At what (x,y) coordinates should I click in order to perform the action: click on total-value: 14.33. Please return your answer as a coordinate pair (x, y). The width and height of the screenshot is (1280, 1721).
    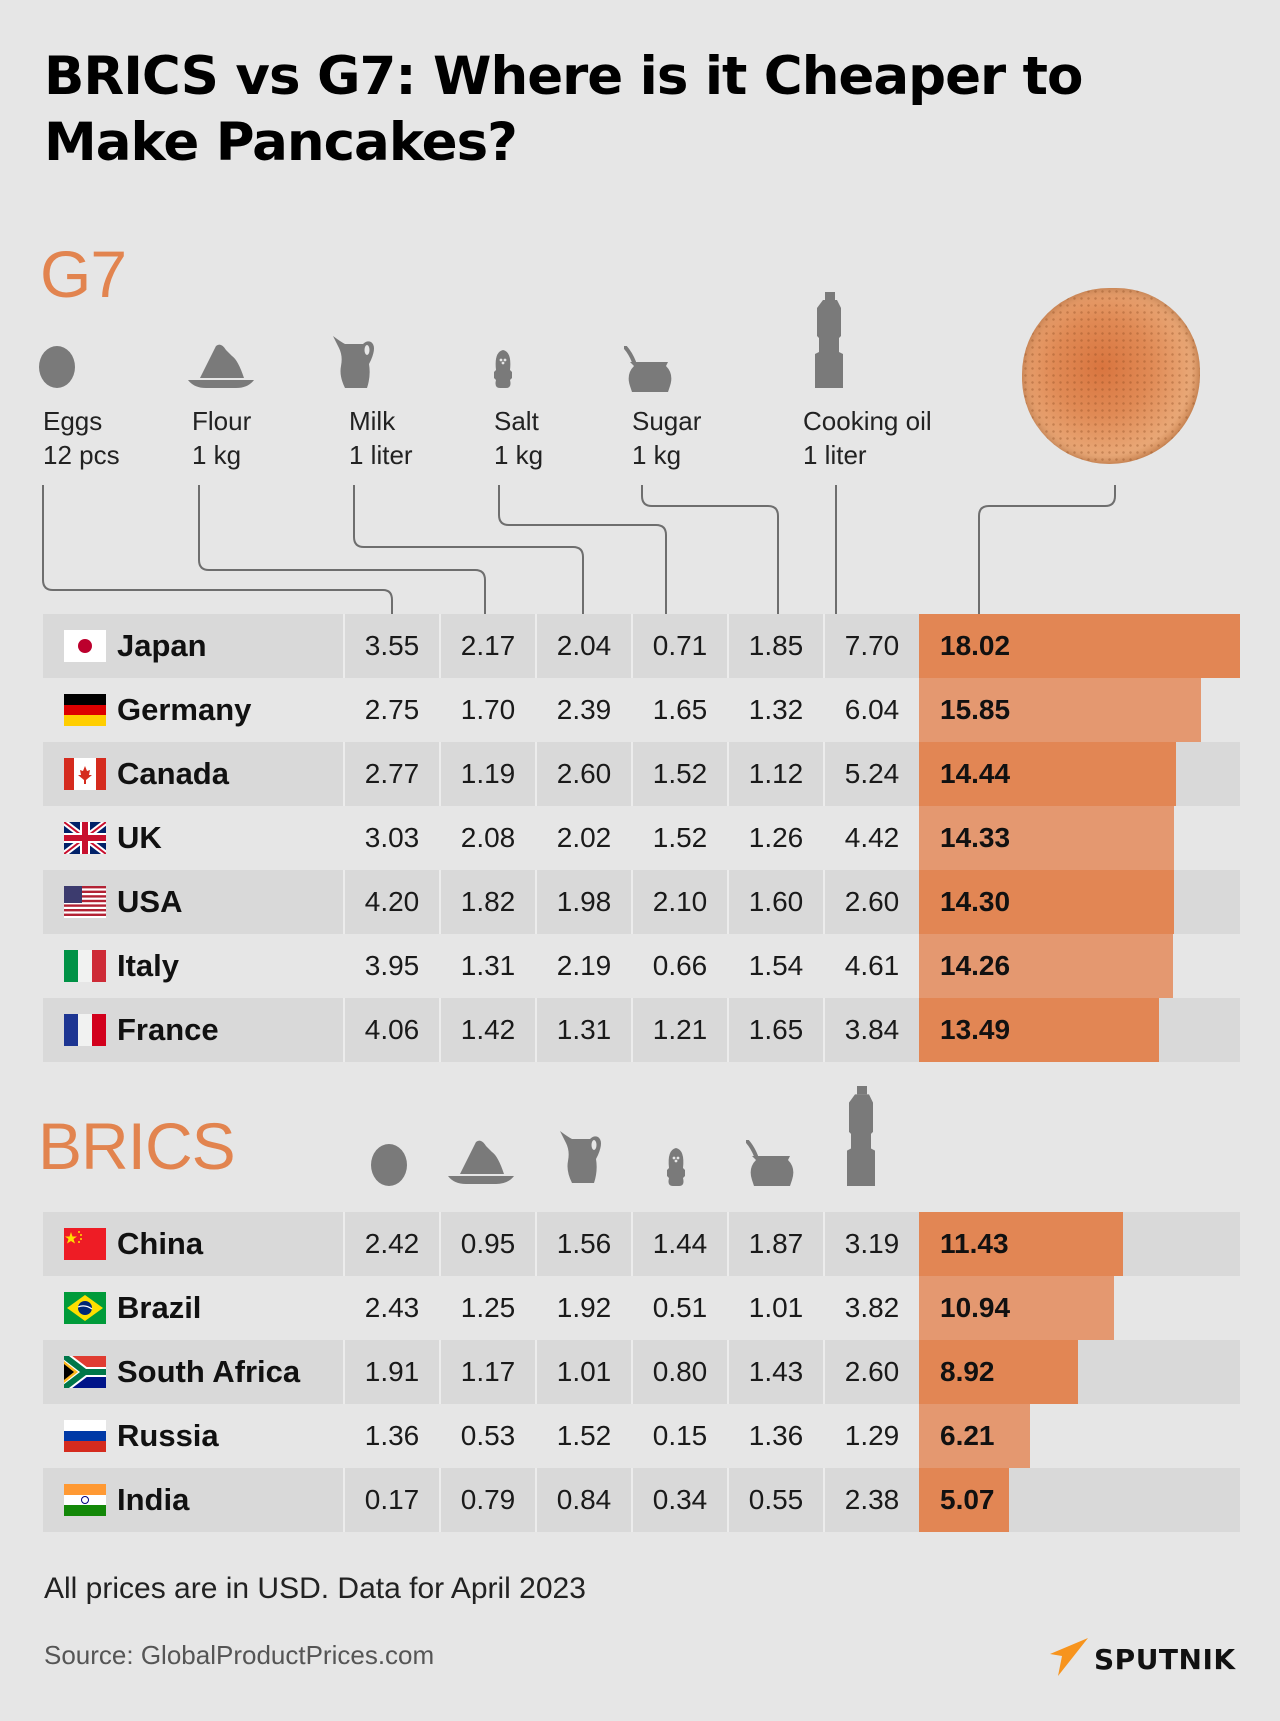
    Looking at the image, I should click on (975, 837).